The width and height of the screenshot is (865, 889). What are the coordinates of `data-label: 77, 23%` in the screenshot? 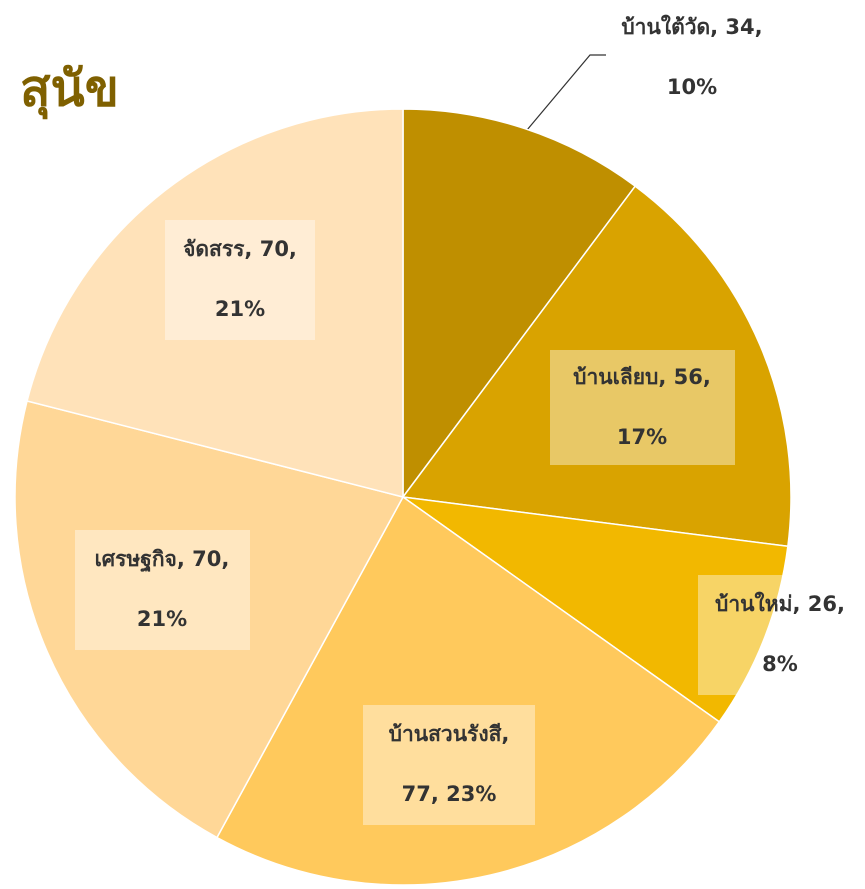 It's located at (449, 794).